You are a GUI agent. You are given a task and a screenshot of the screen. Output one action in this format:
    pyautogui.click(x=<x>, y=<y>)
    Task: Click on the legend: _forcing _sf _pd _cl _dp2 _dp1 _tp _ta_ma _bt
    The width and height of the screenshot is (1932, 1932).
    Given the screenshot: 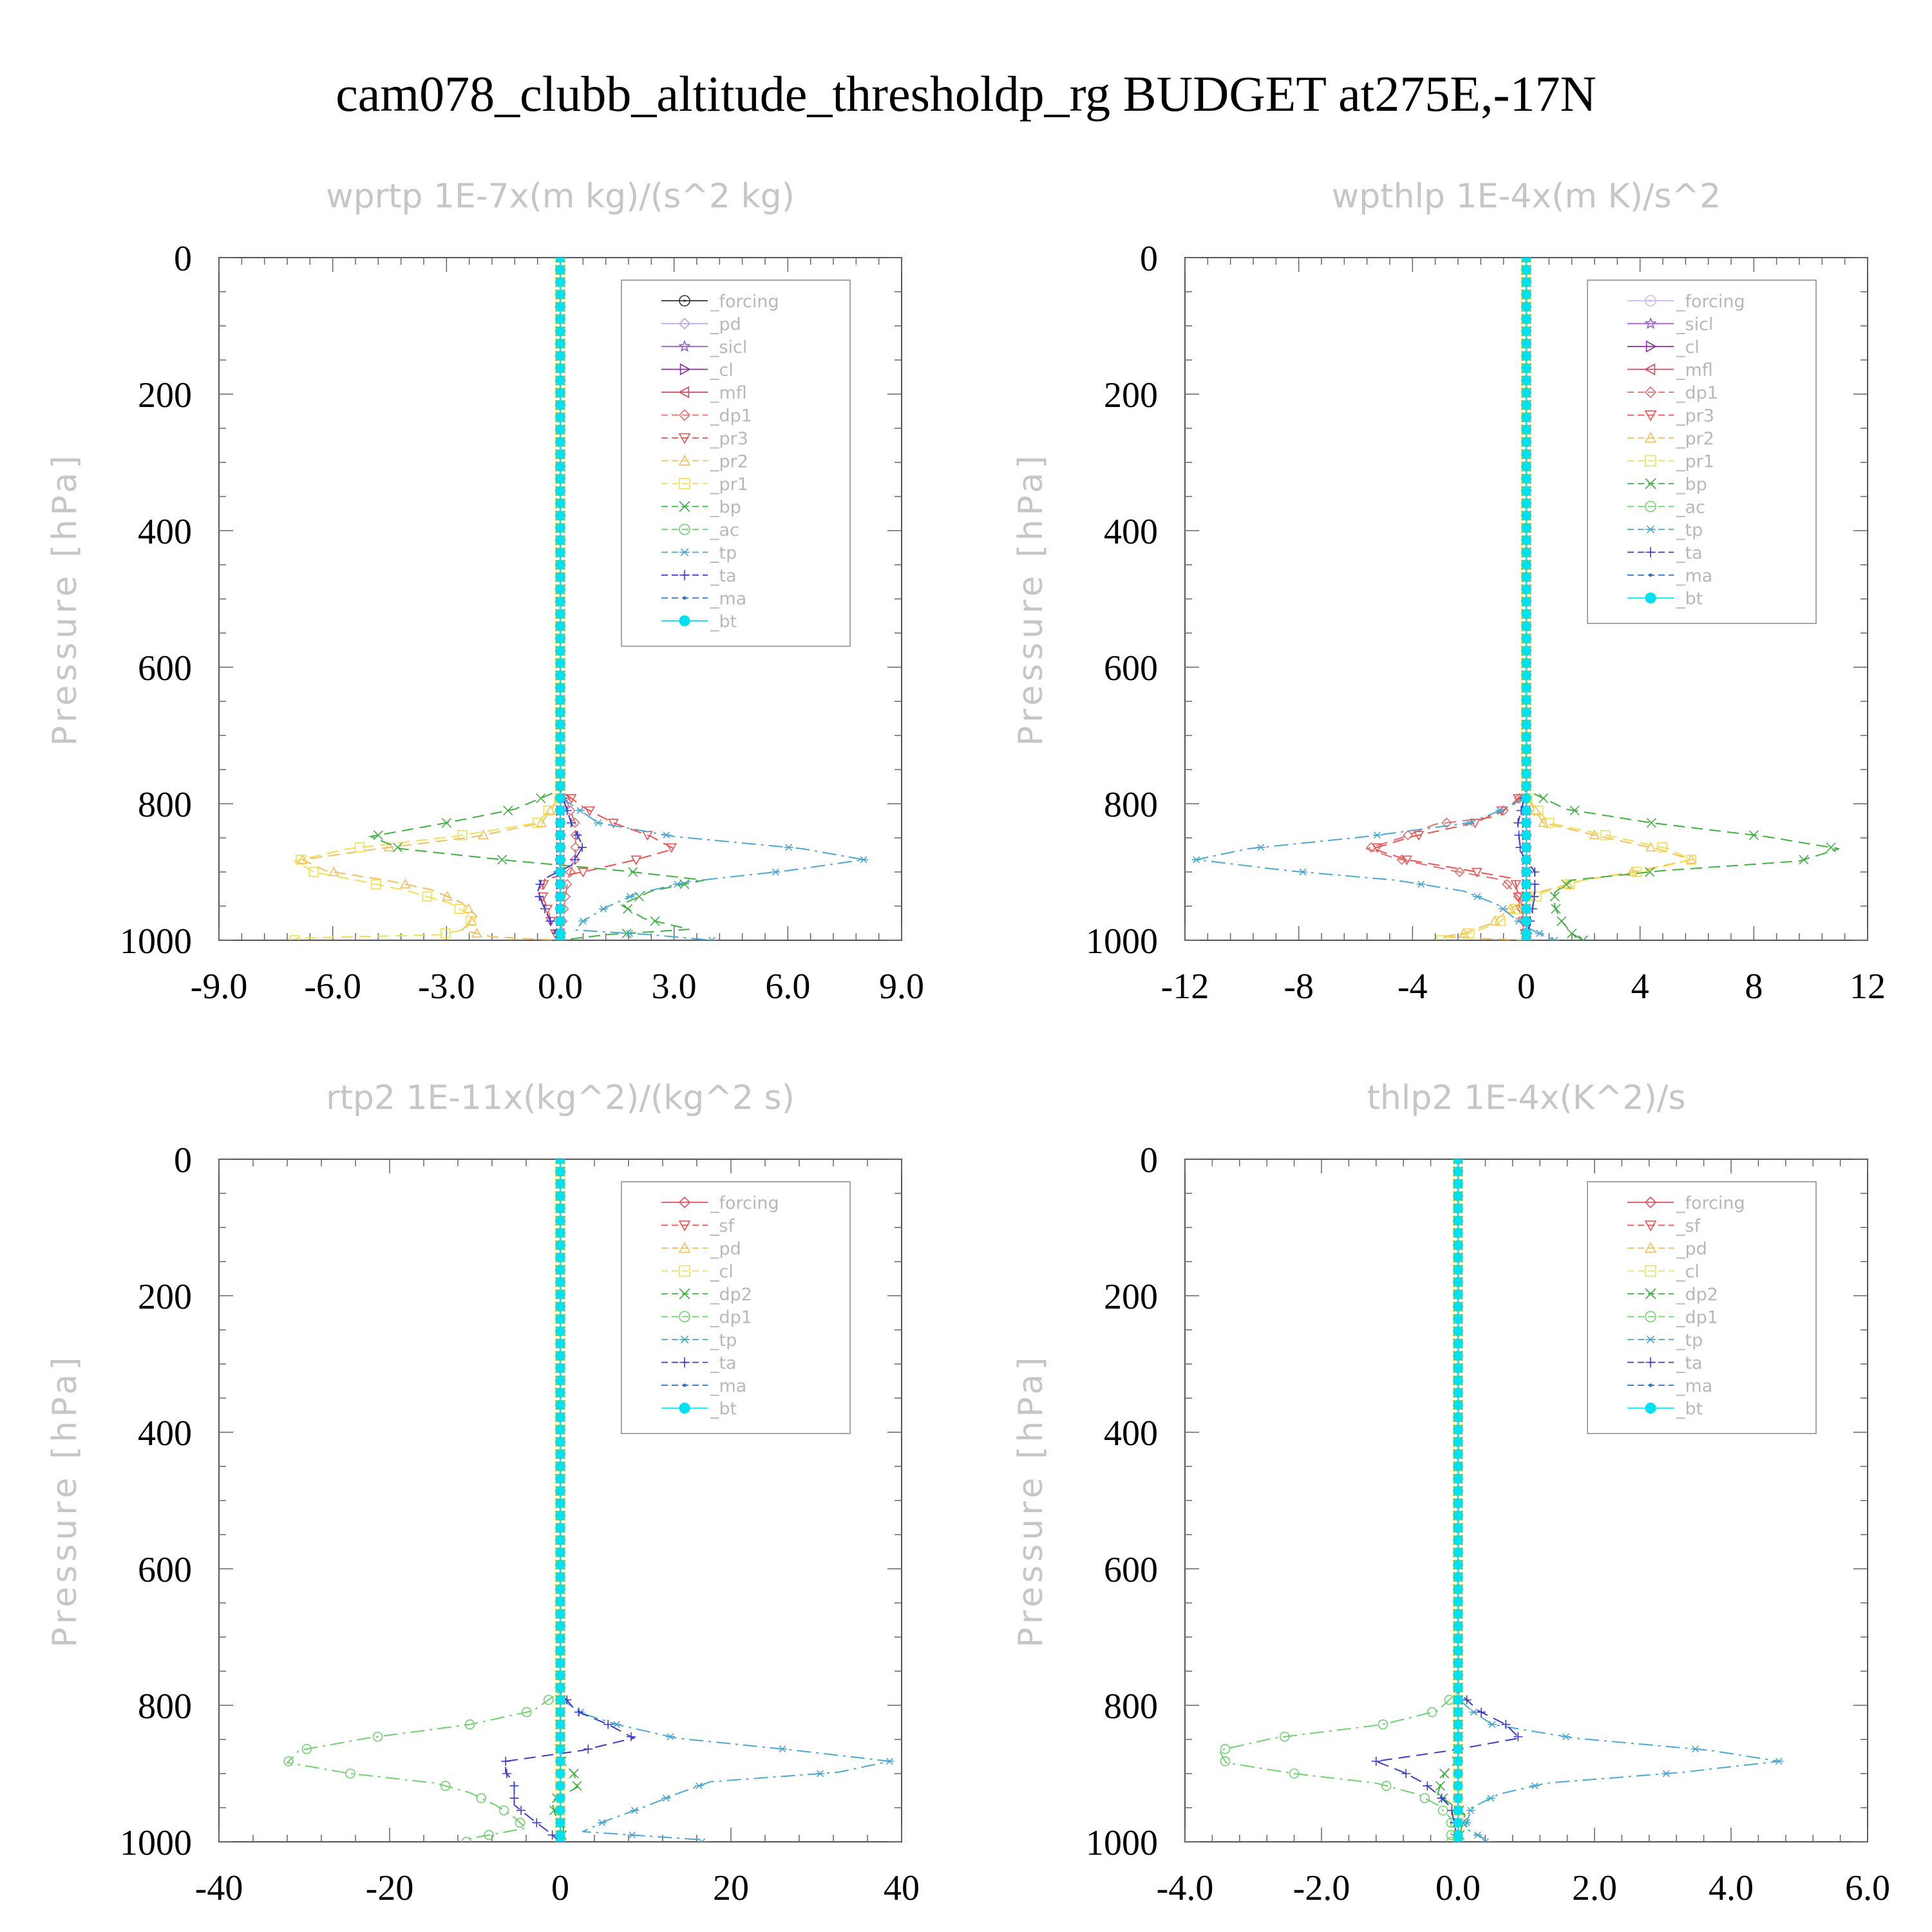 What is the action you would take?
    pyautogui.click(x=1702, y=1307)
    